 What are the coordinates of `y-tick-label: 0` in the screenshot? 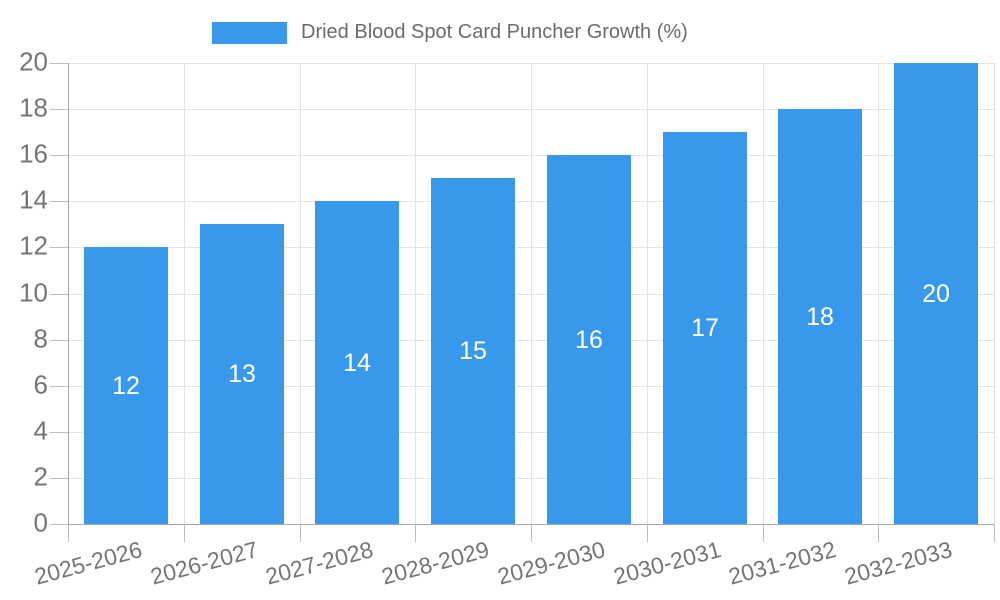 It's located at (40, 522).